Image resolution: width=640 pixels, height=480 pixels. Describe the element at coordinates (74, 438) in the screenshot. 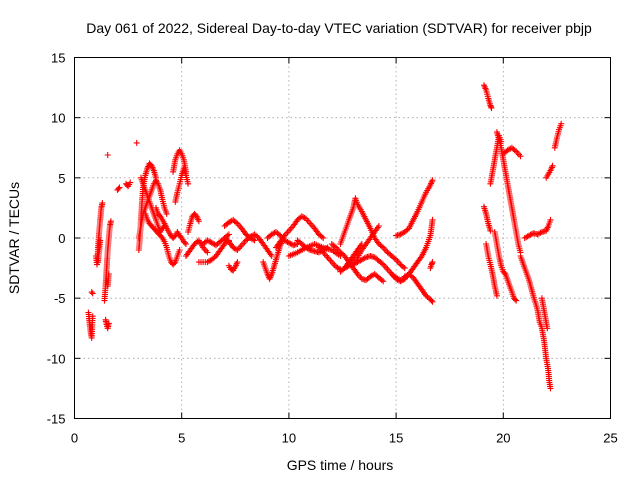

I see `x-tick-label: 0` at that location.